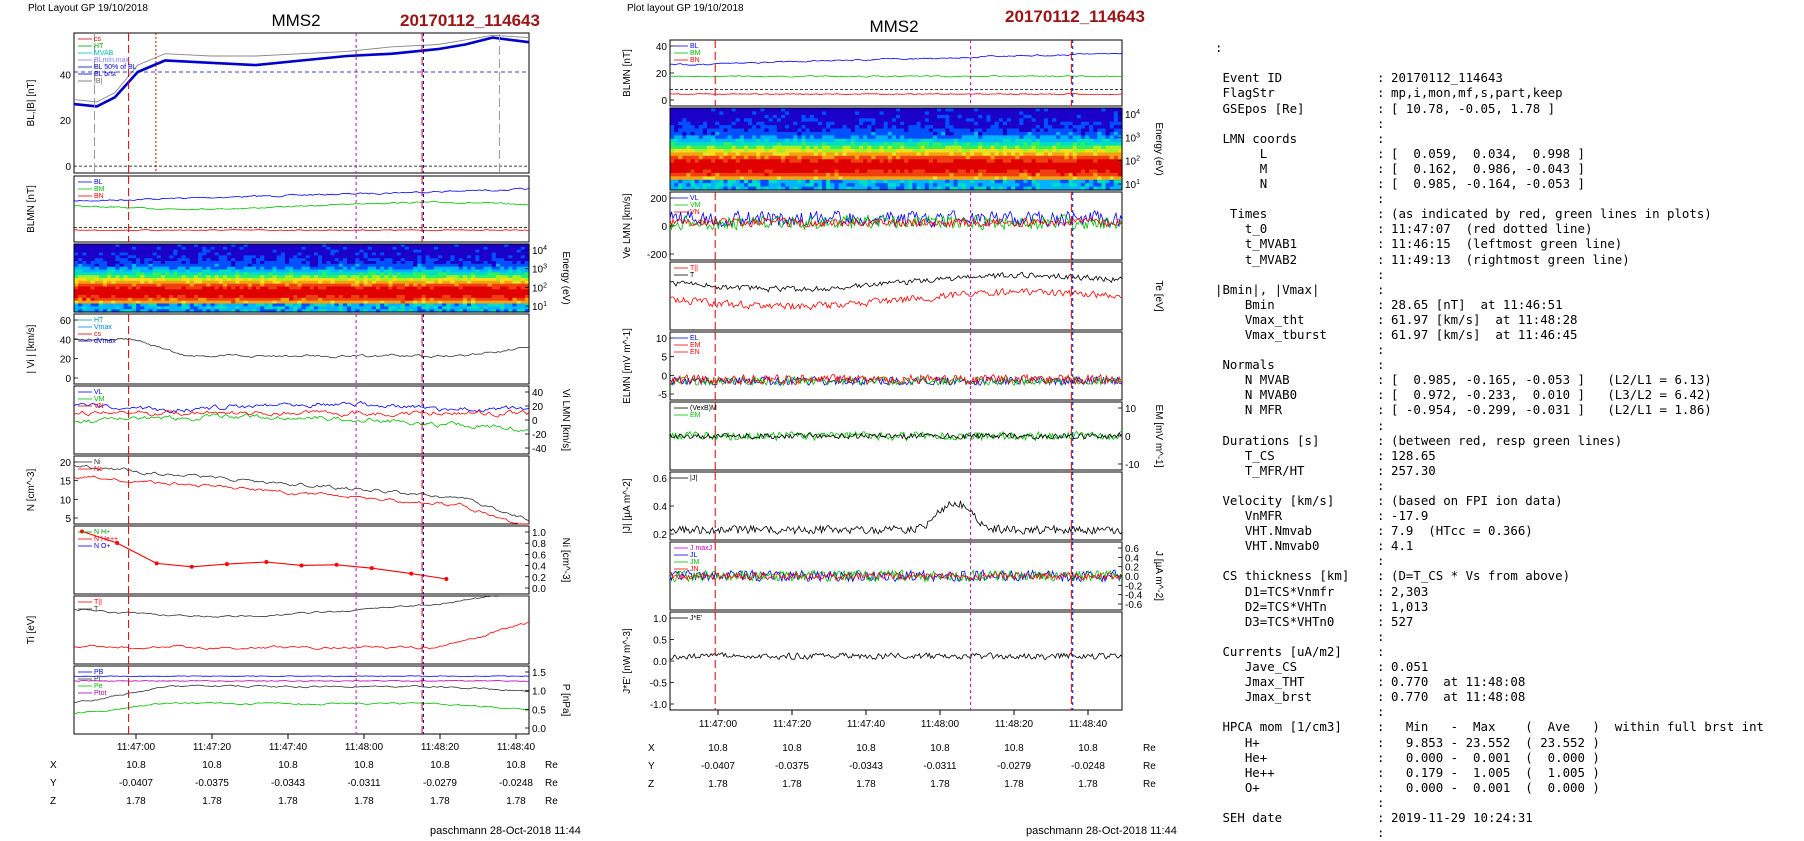 This screenshot has height=841, width=1804. What do you see at coordinates (99, 320) in the screenshot?
I see `legend-entry: HT` at bounding box center [99, 320].